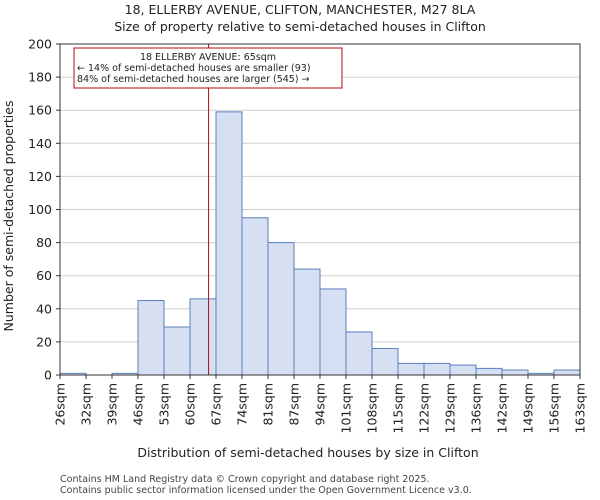 Image resolution: width=600 pixels, height=500 pixels. I want to click on y-tick-label: 160, so click(40, 110).